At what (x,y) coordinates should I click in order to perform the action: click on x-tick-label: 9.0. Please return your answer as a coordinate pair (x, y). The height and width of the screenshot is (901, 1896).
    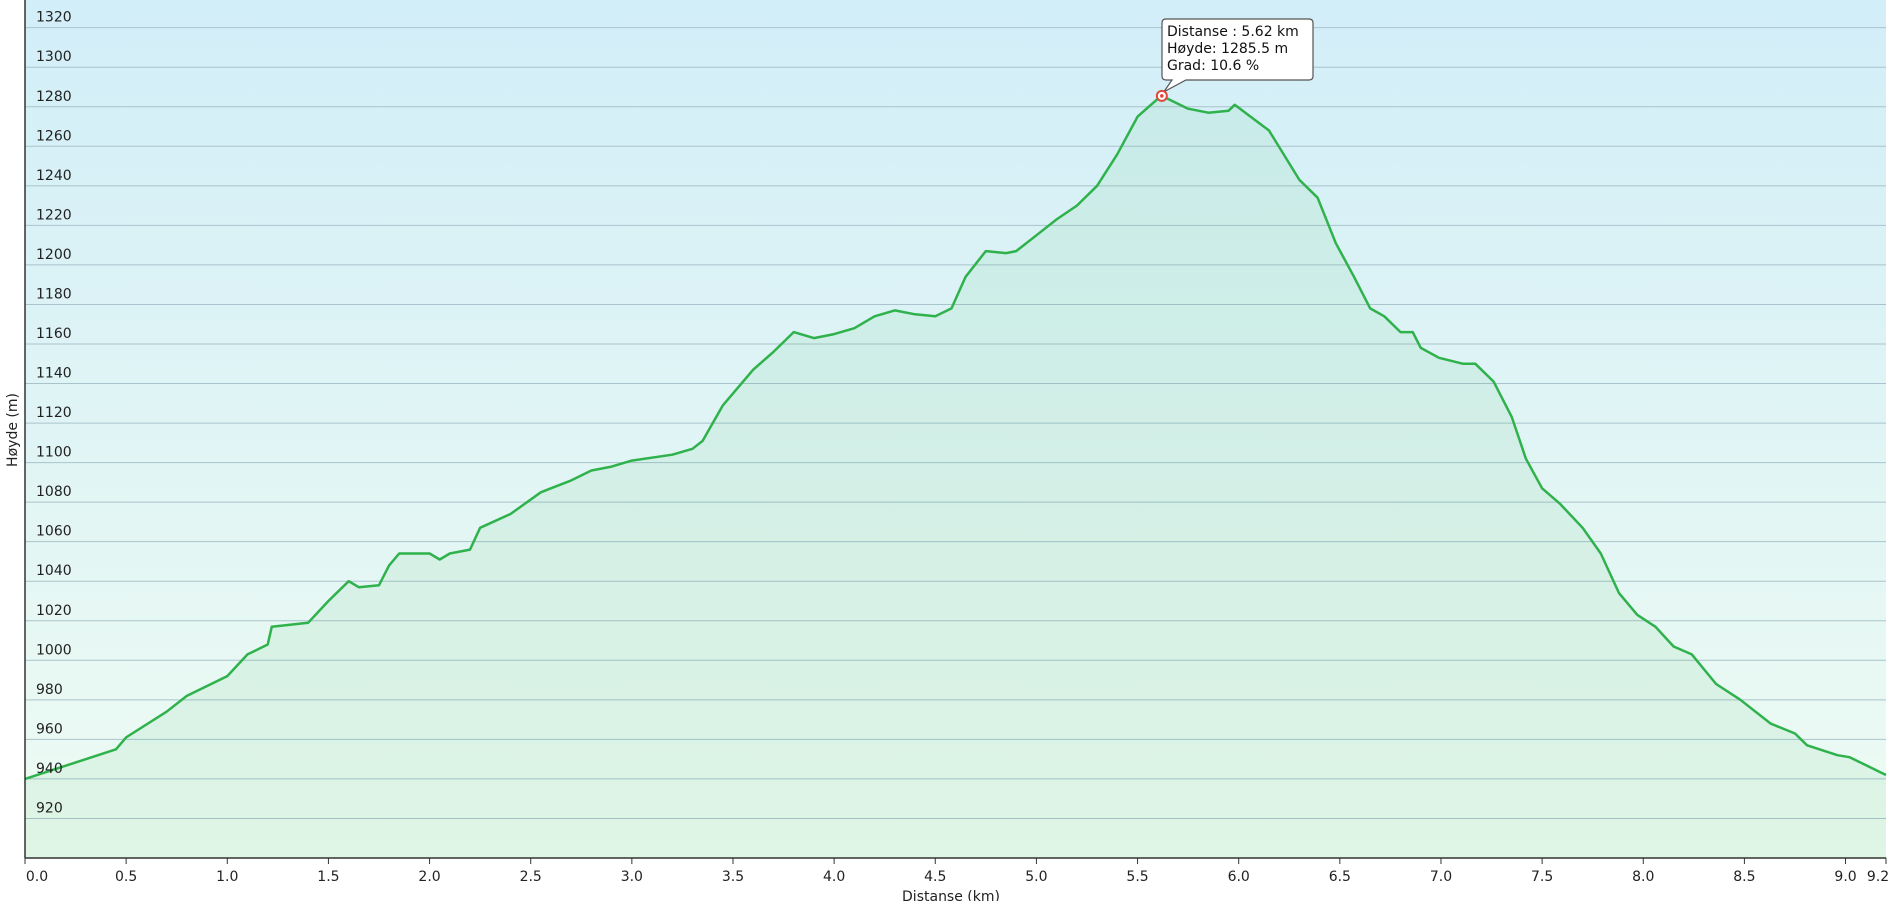
    Looking at the image, I should click on (1845, 877).